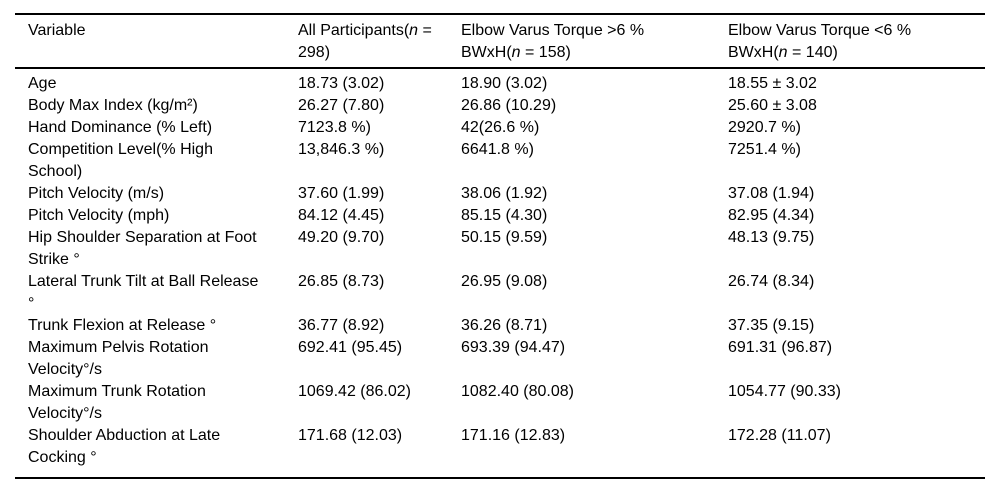 This screenshot has width=1000, height=493. Describe the element at coordinates (124, 446) in the screenshot. I see `variable-cell: Shoulder Abduction at Late Cocking °` at that location.